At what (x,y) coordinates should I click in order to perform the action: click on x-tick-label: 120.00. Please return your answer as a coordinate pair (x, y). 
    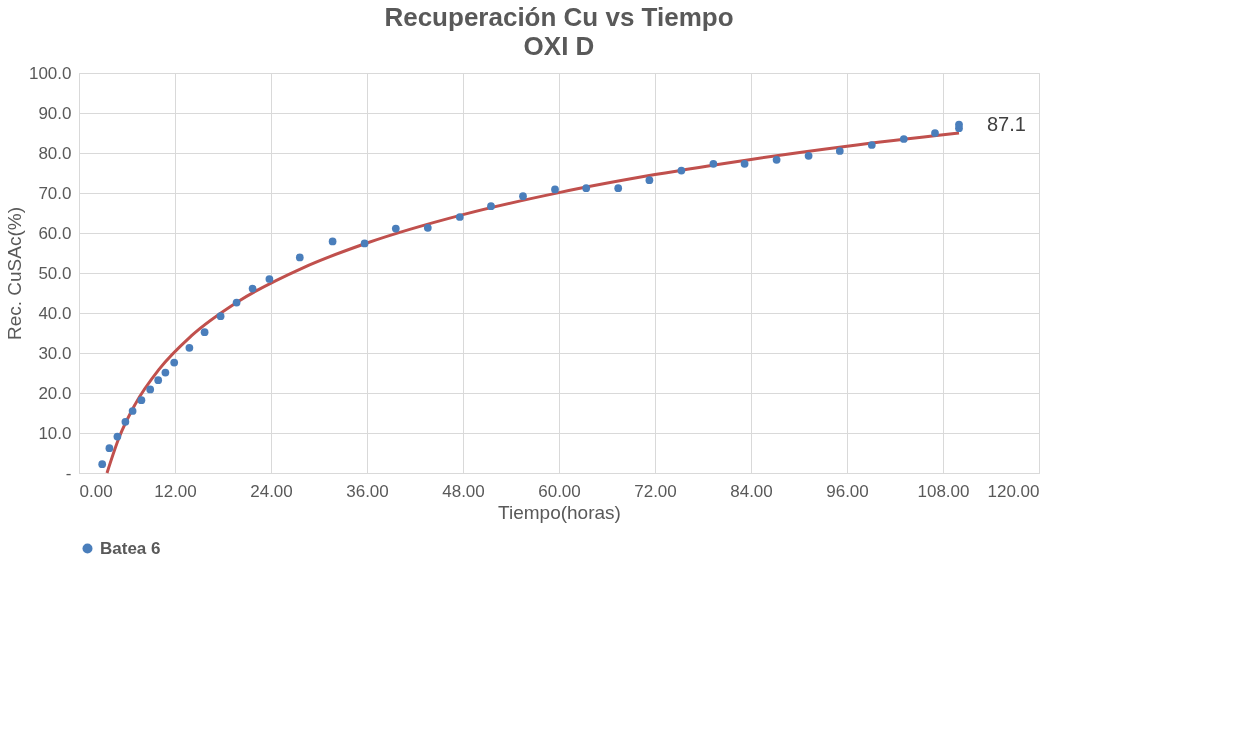
    Looking at the image, I should click on (1013, 491).